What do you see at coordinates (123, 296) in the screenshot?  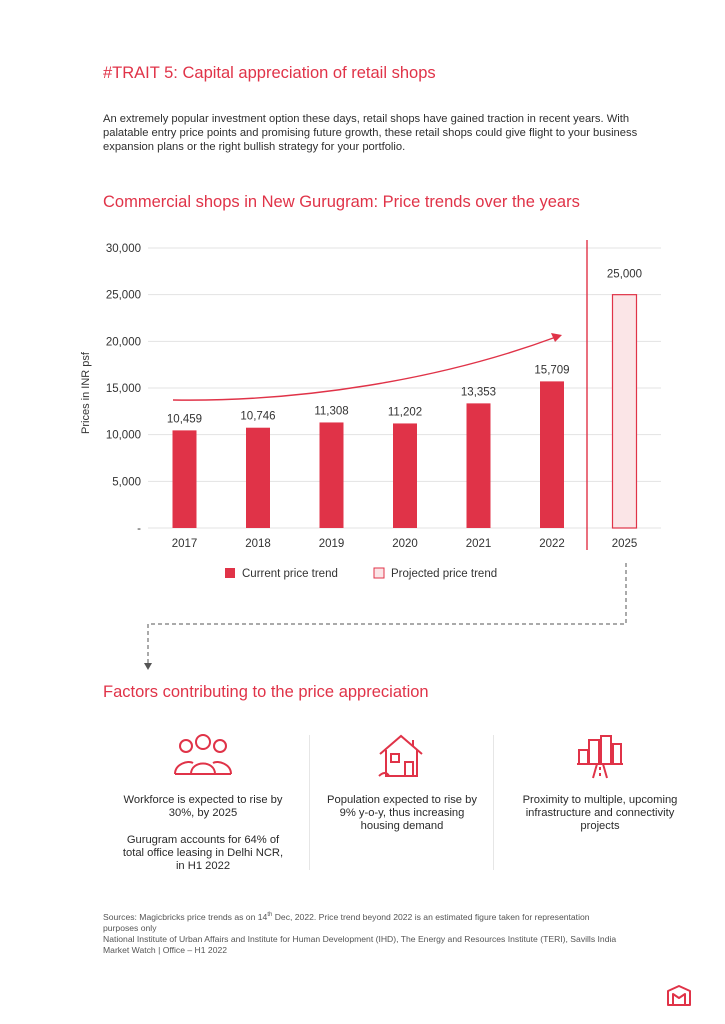 I see `y-tick-label: 25,000` at bounding box center [123, 296].